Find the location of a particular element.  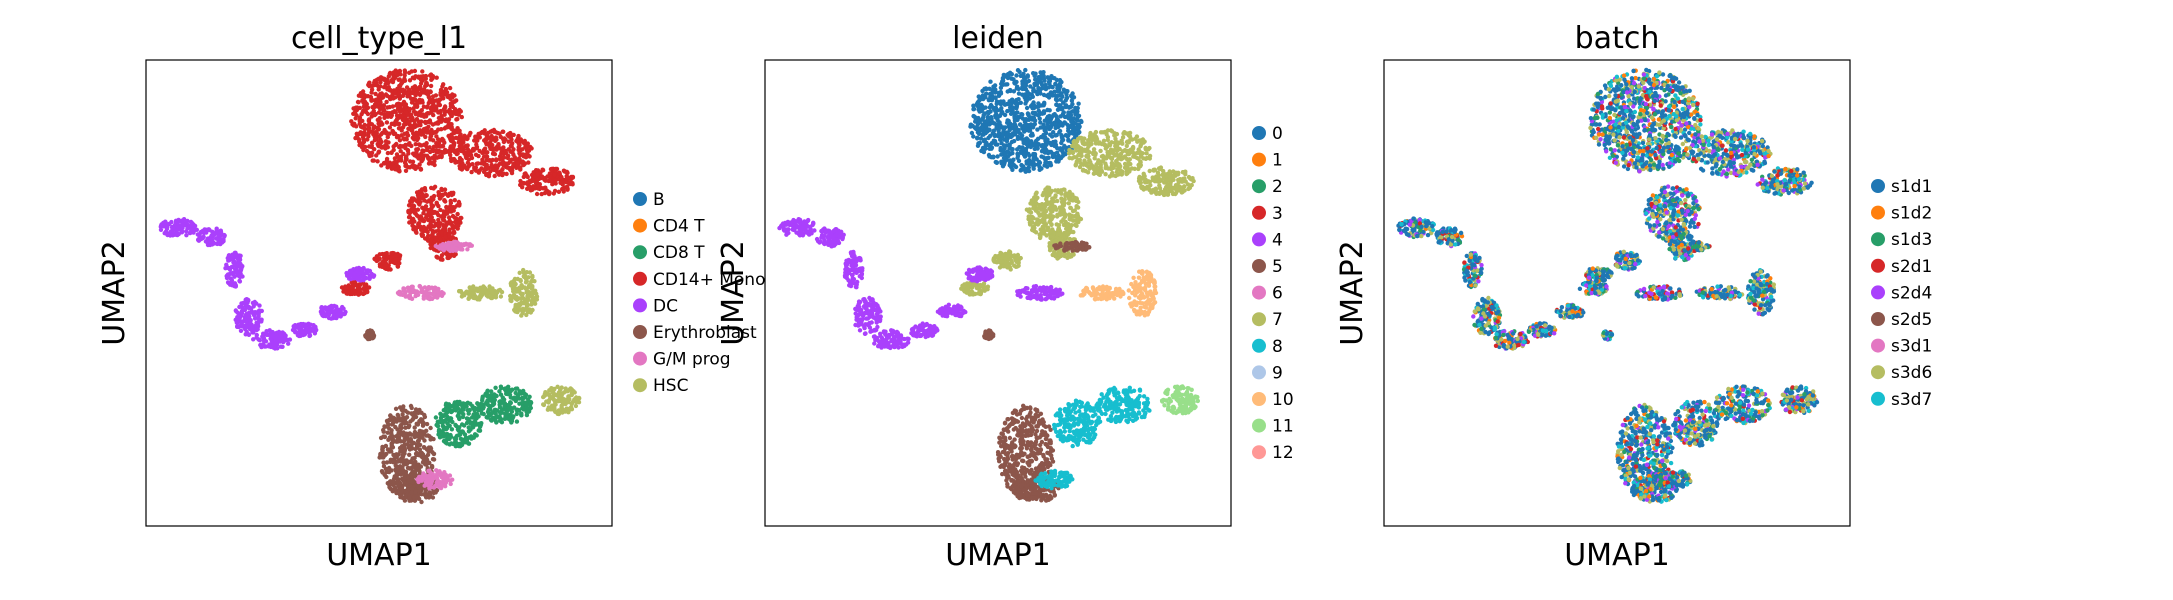

legend-item: DC is located at coordinates (655, 306).